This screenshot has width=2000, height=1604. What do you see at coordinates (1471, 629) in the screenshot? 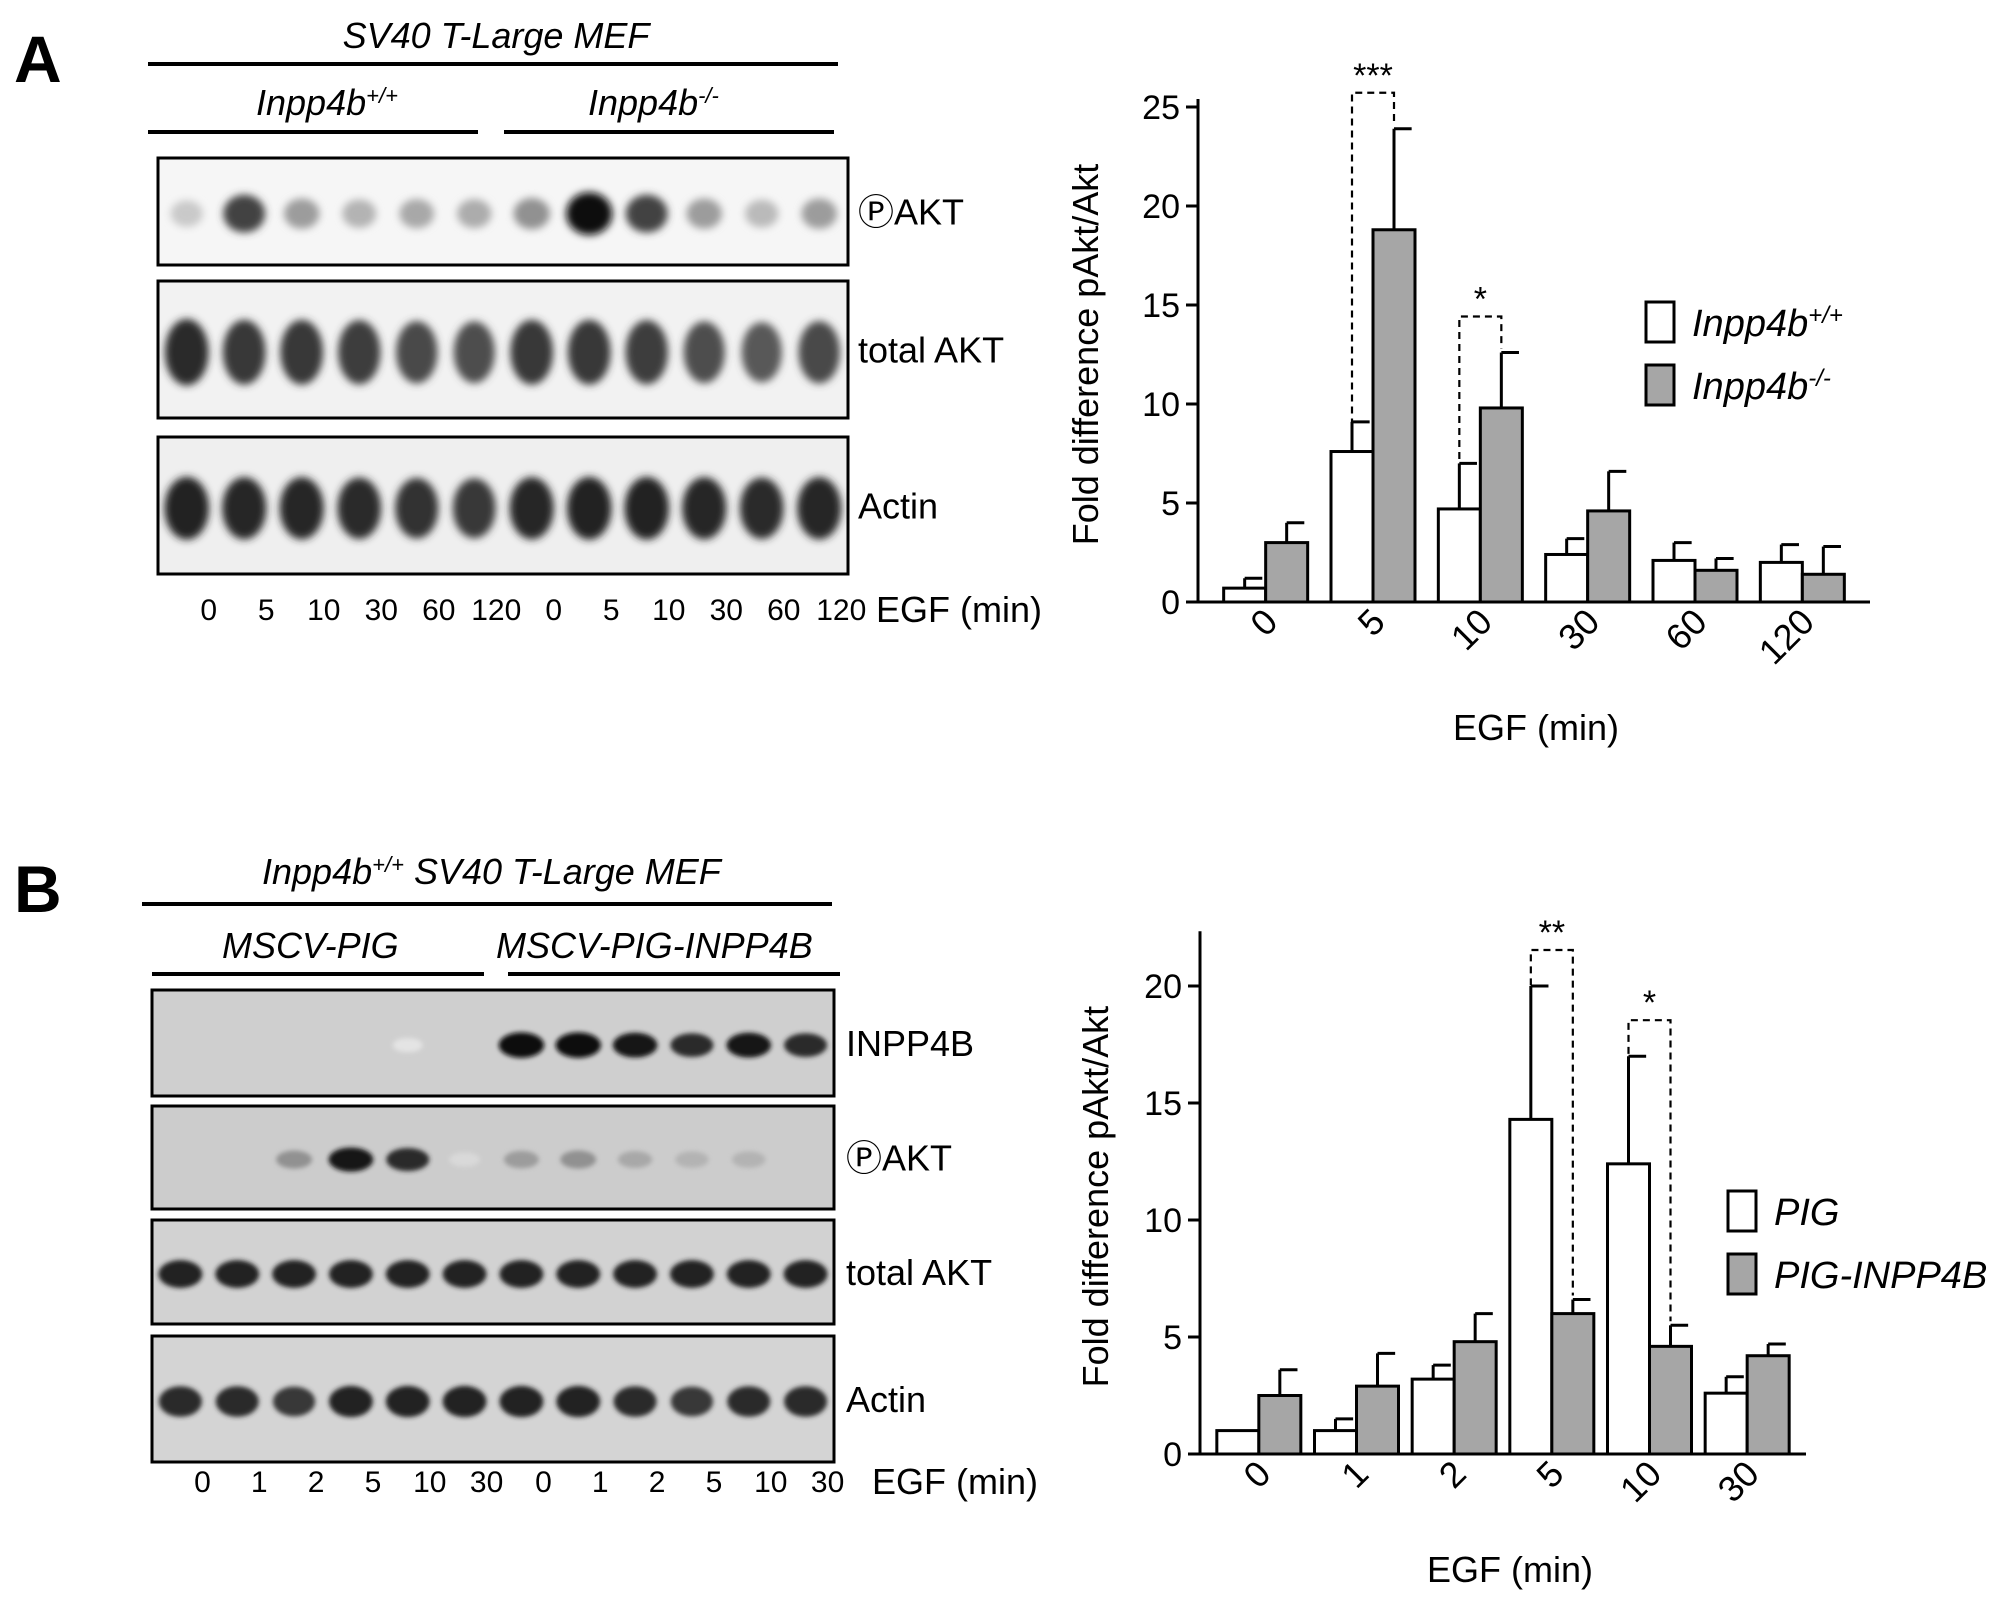
I see `x-tick-label: 10` at bounding box center [1471, 629].